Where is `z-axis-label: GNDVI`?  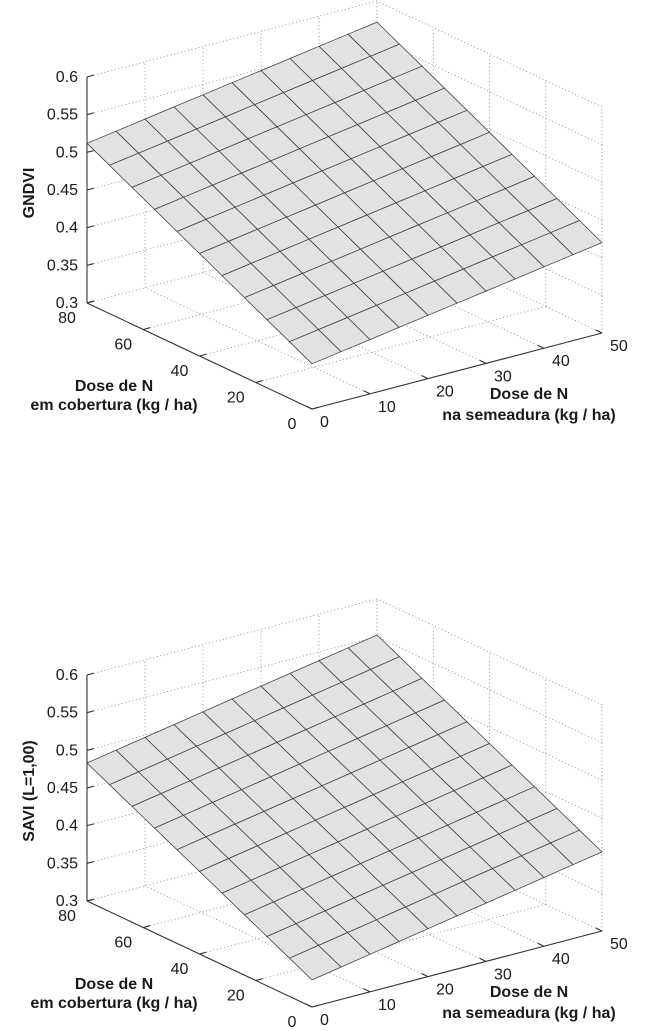
z-axis-label: GNDVI is located at coordinates (29, 193).